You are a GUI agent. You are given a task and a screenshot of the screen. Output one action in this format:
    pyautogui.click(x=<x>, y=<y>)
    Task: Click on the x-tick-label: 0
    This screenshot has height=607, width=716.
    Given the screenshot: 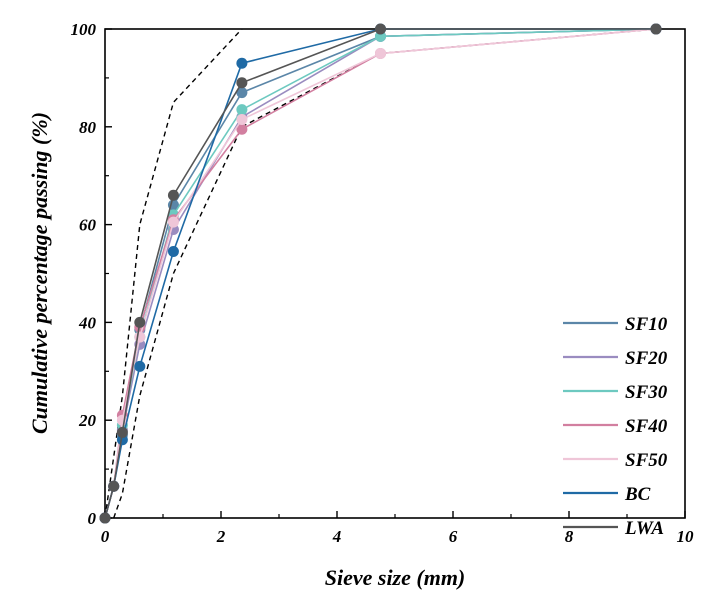 What is the action you would take?
    pyautogui.click(x=105, y=536)
    